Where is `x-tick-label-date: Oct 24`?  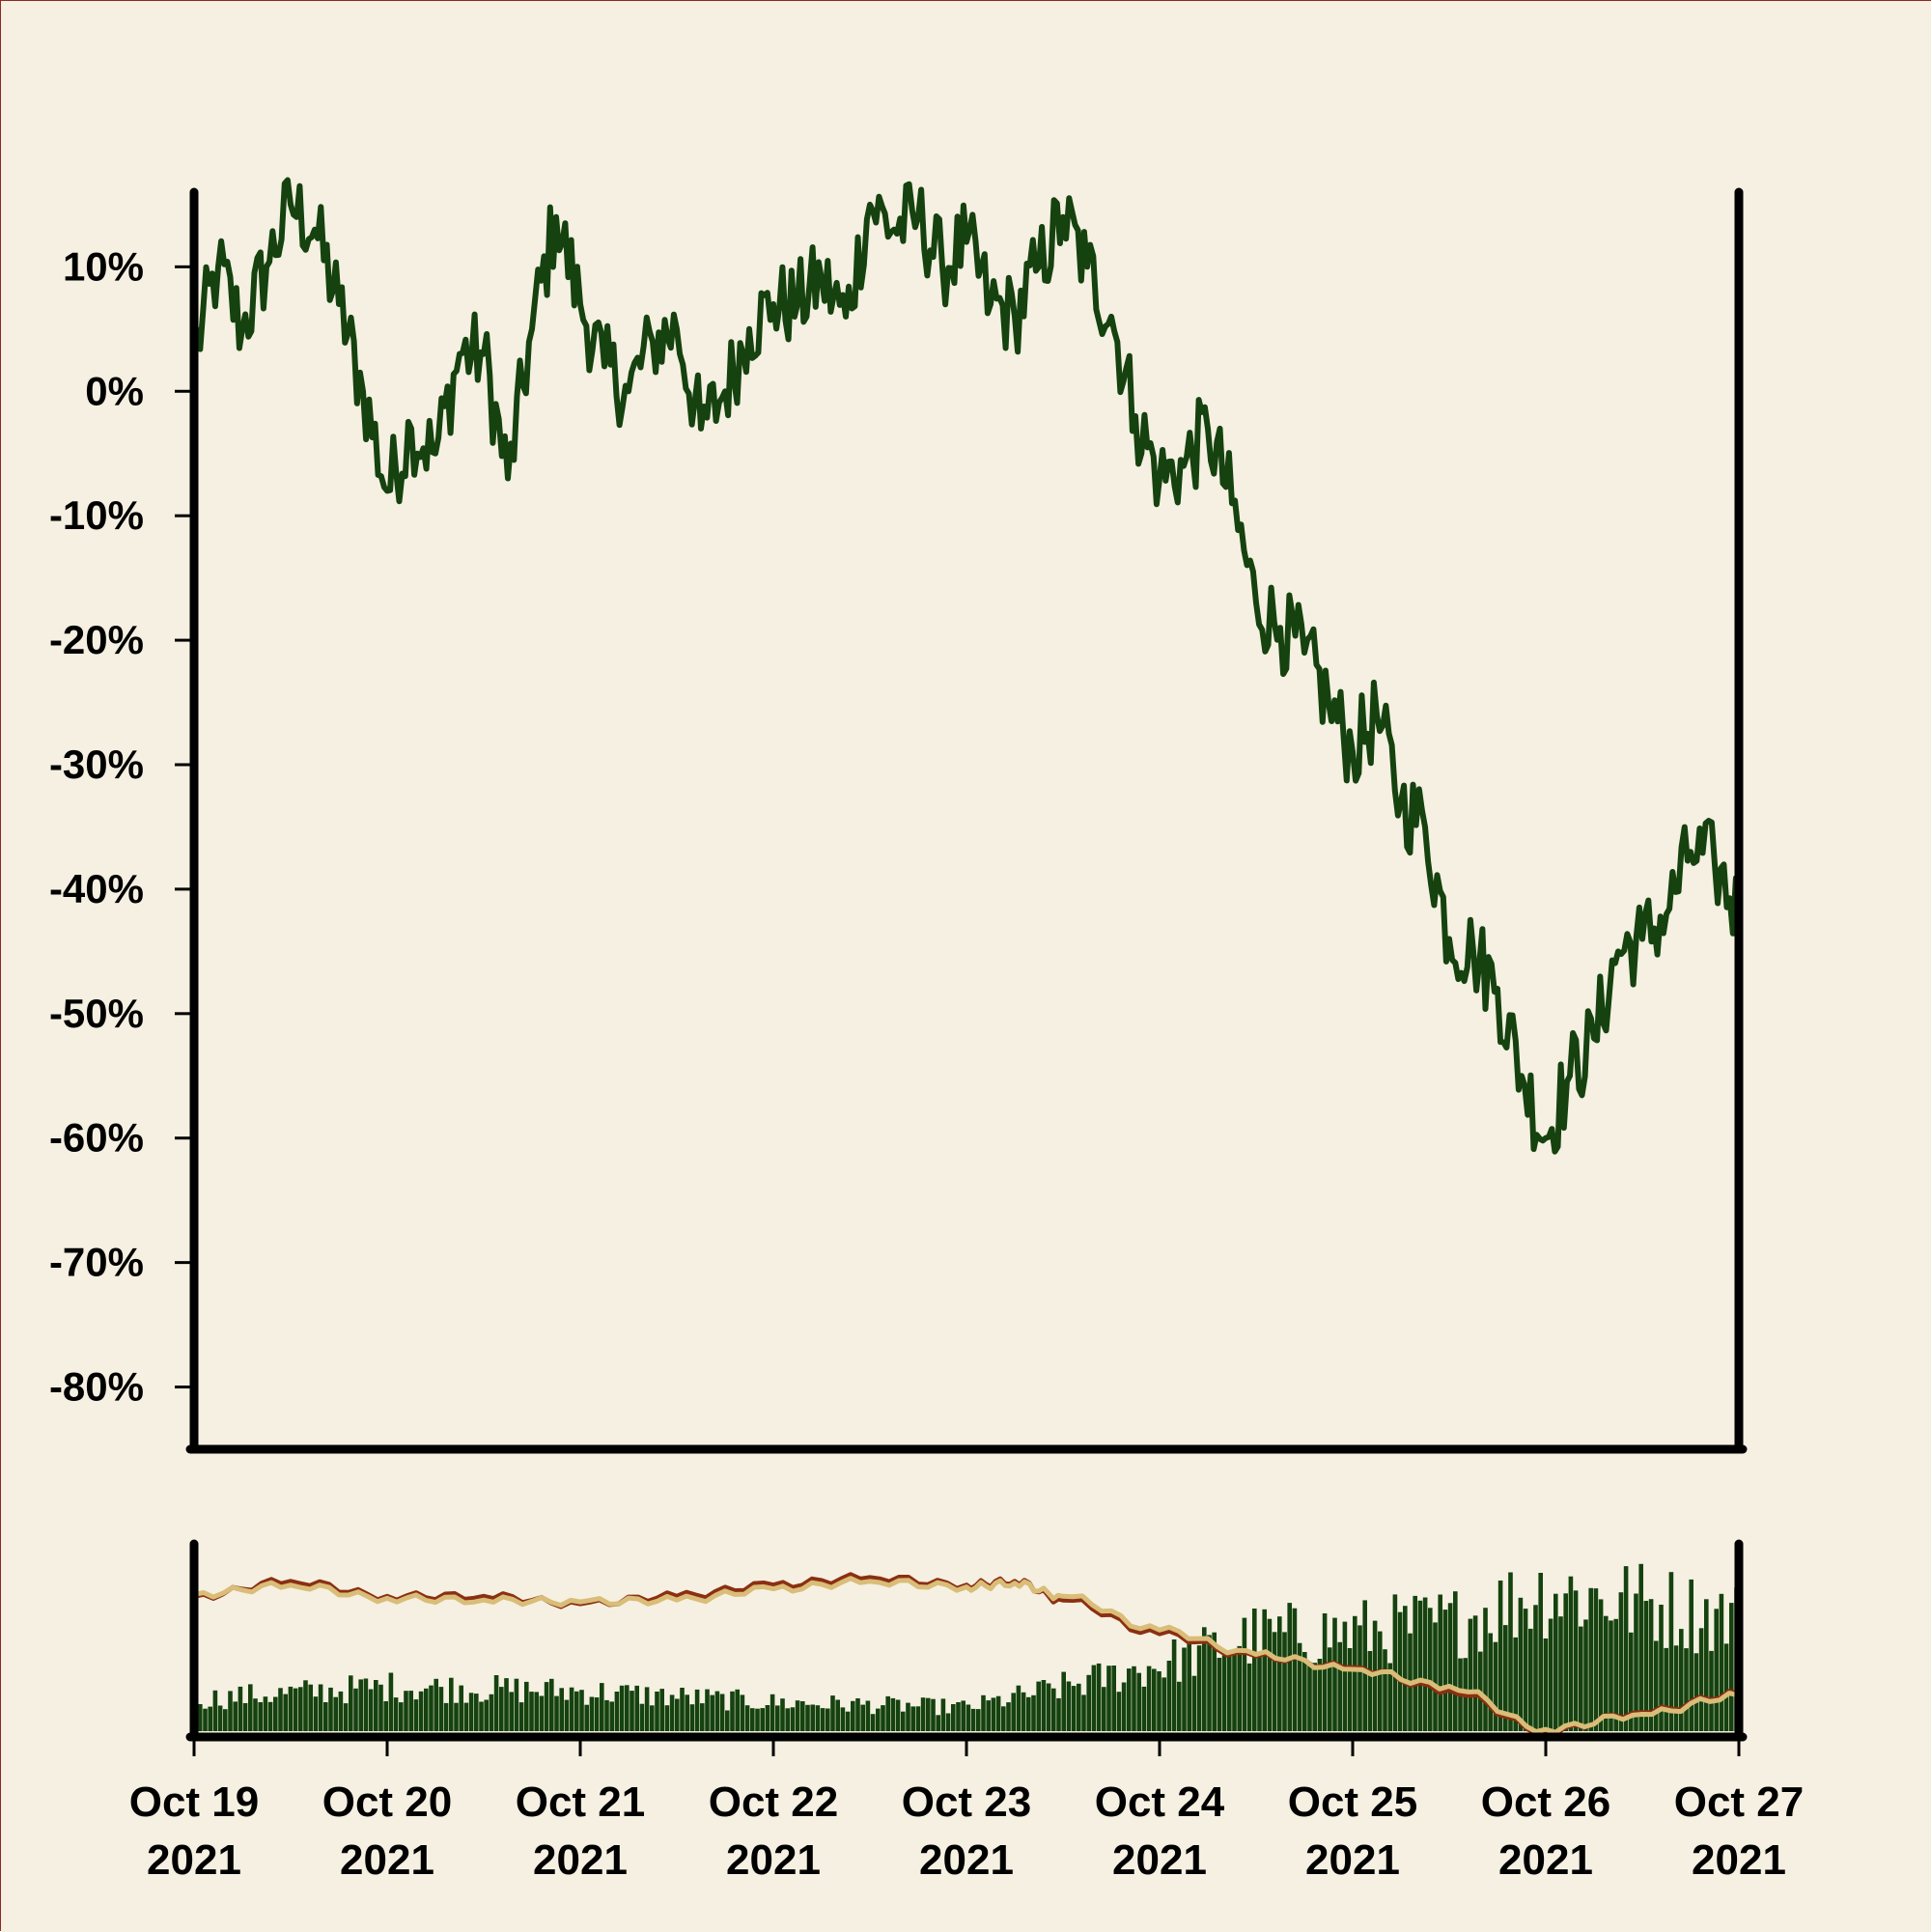 x-tick-label-date: Oct 24 is located at coordinates (1160, 1802).